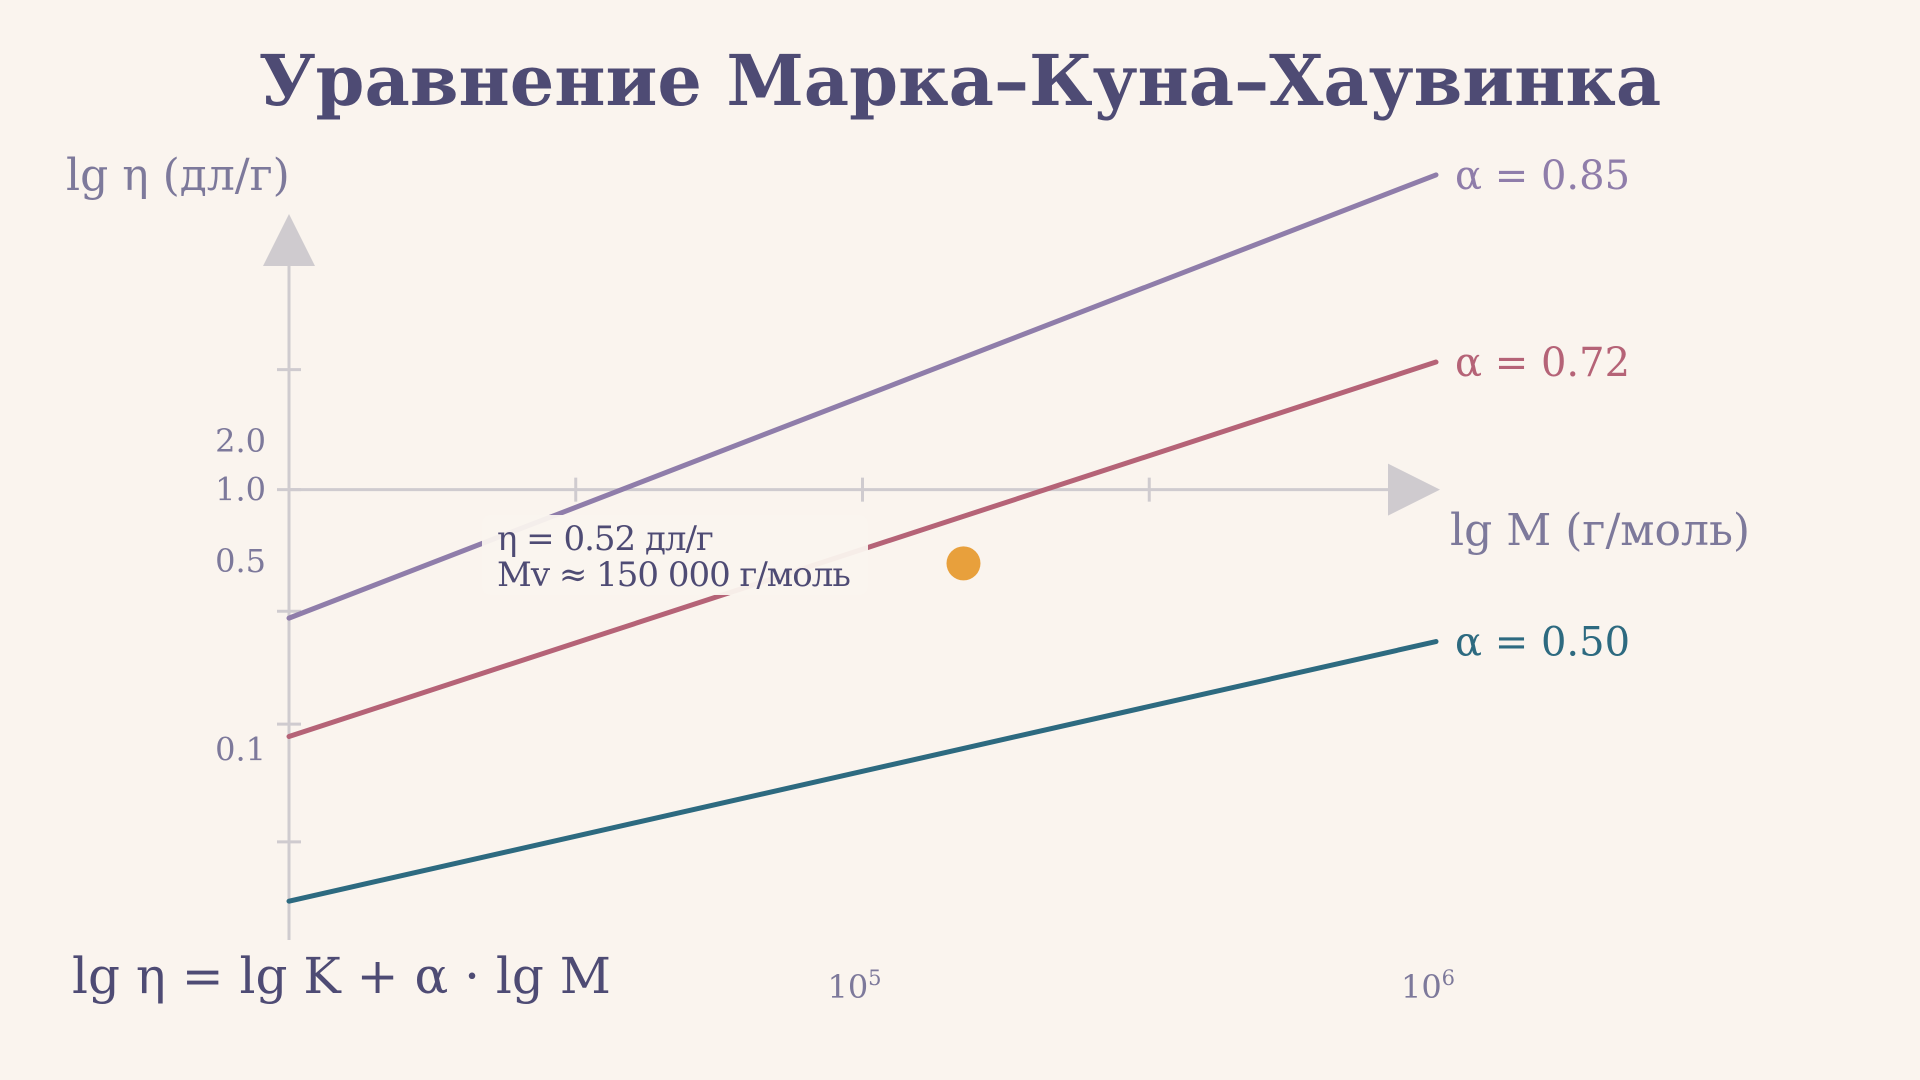  What do you see at coordinates (240, 749) in the screenshot?
I see `y-tick-label: 0.1` at bounding box center [240, 749].